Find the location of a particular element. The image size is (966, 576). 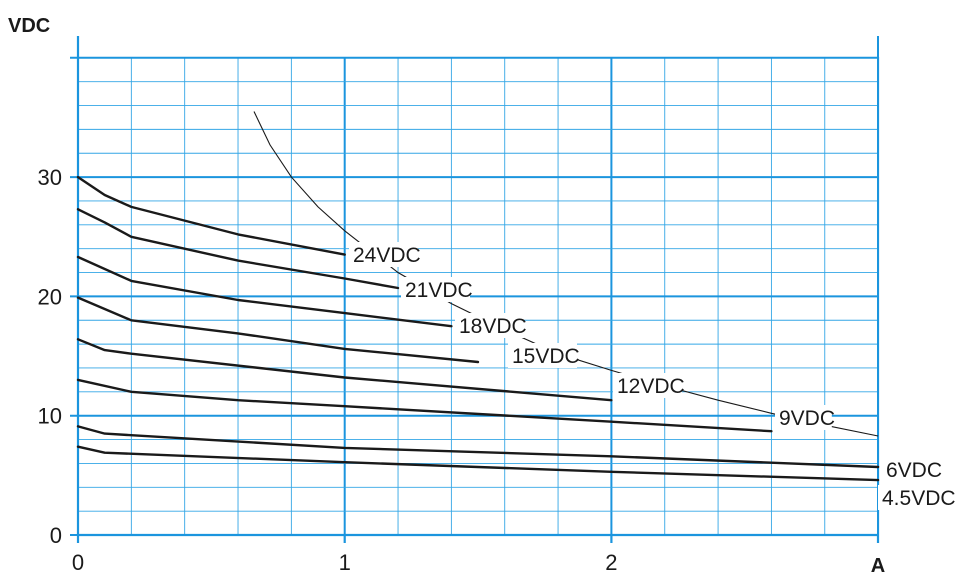

series-line-4-5vdc is located at coordinates (478, 463).